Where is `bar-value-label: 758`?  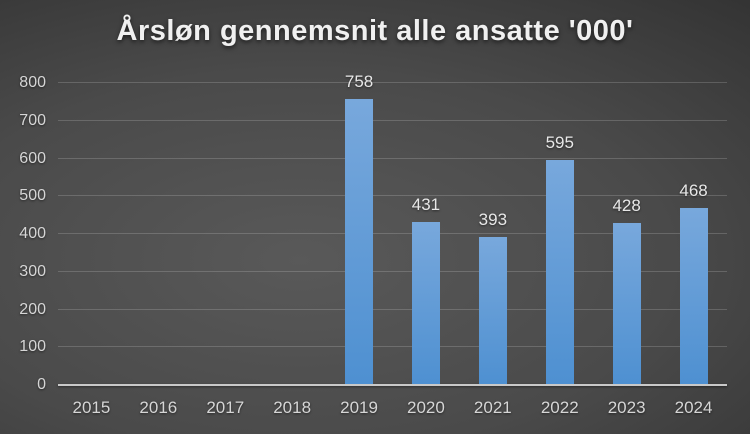
bar-value-label: 758 is located at coordinates (359, 81).